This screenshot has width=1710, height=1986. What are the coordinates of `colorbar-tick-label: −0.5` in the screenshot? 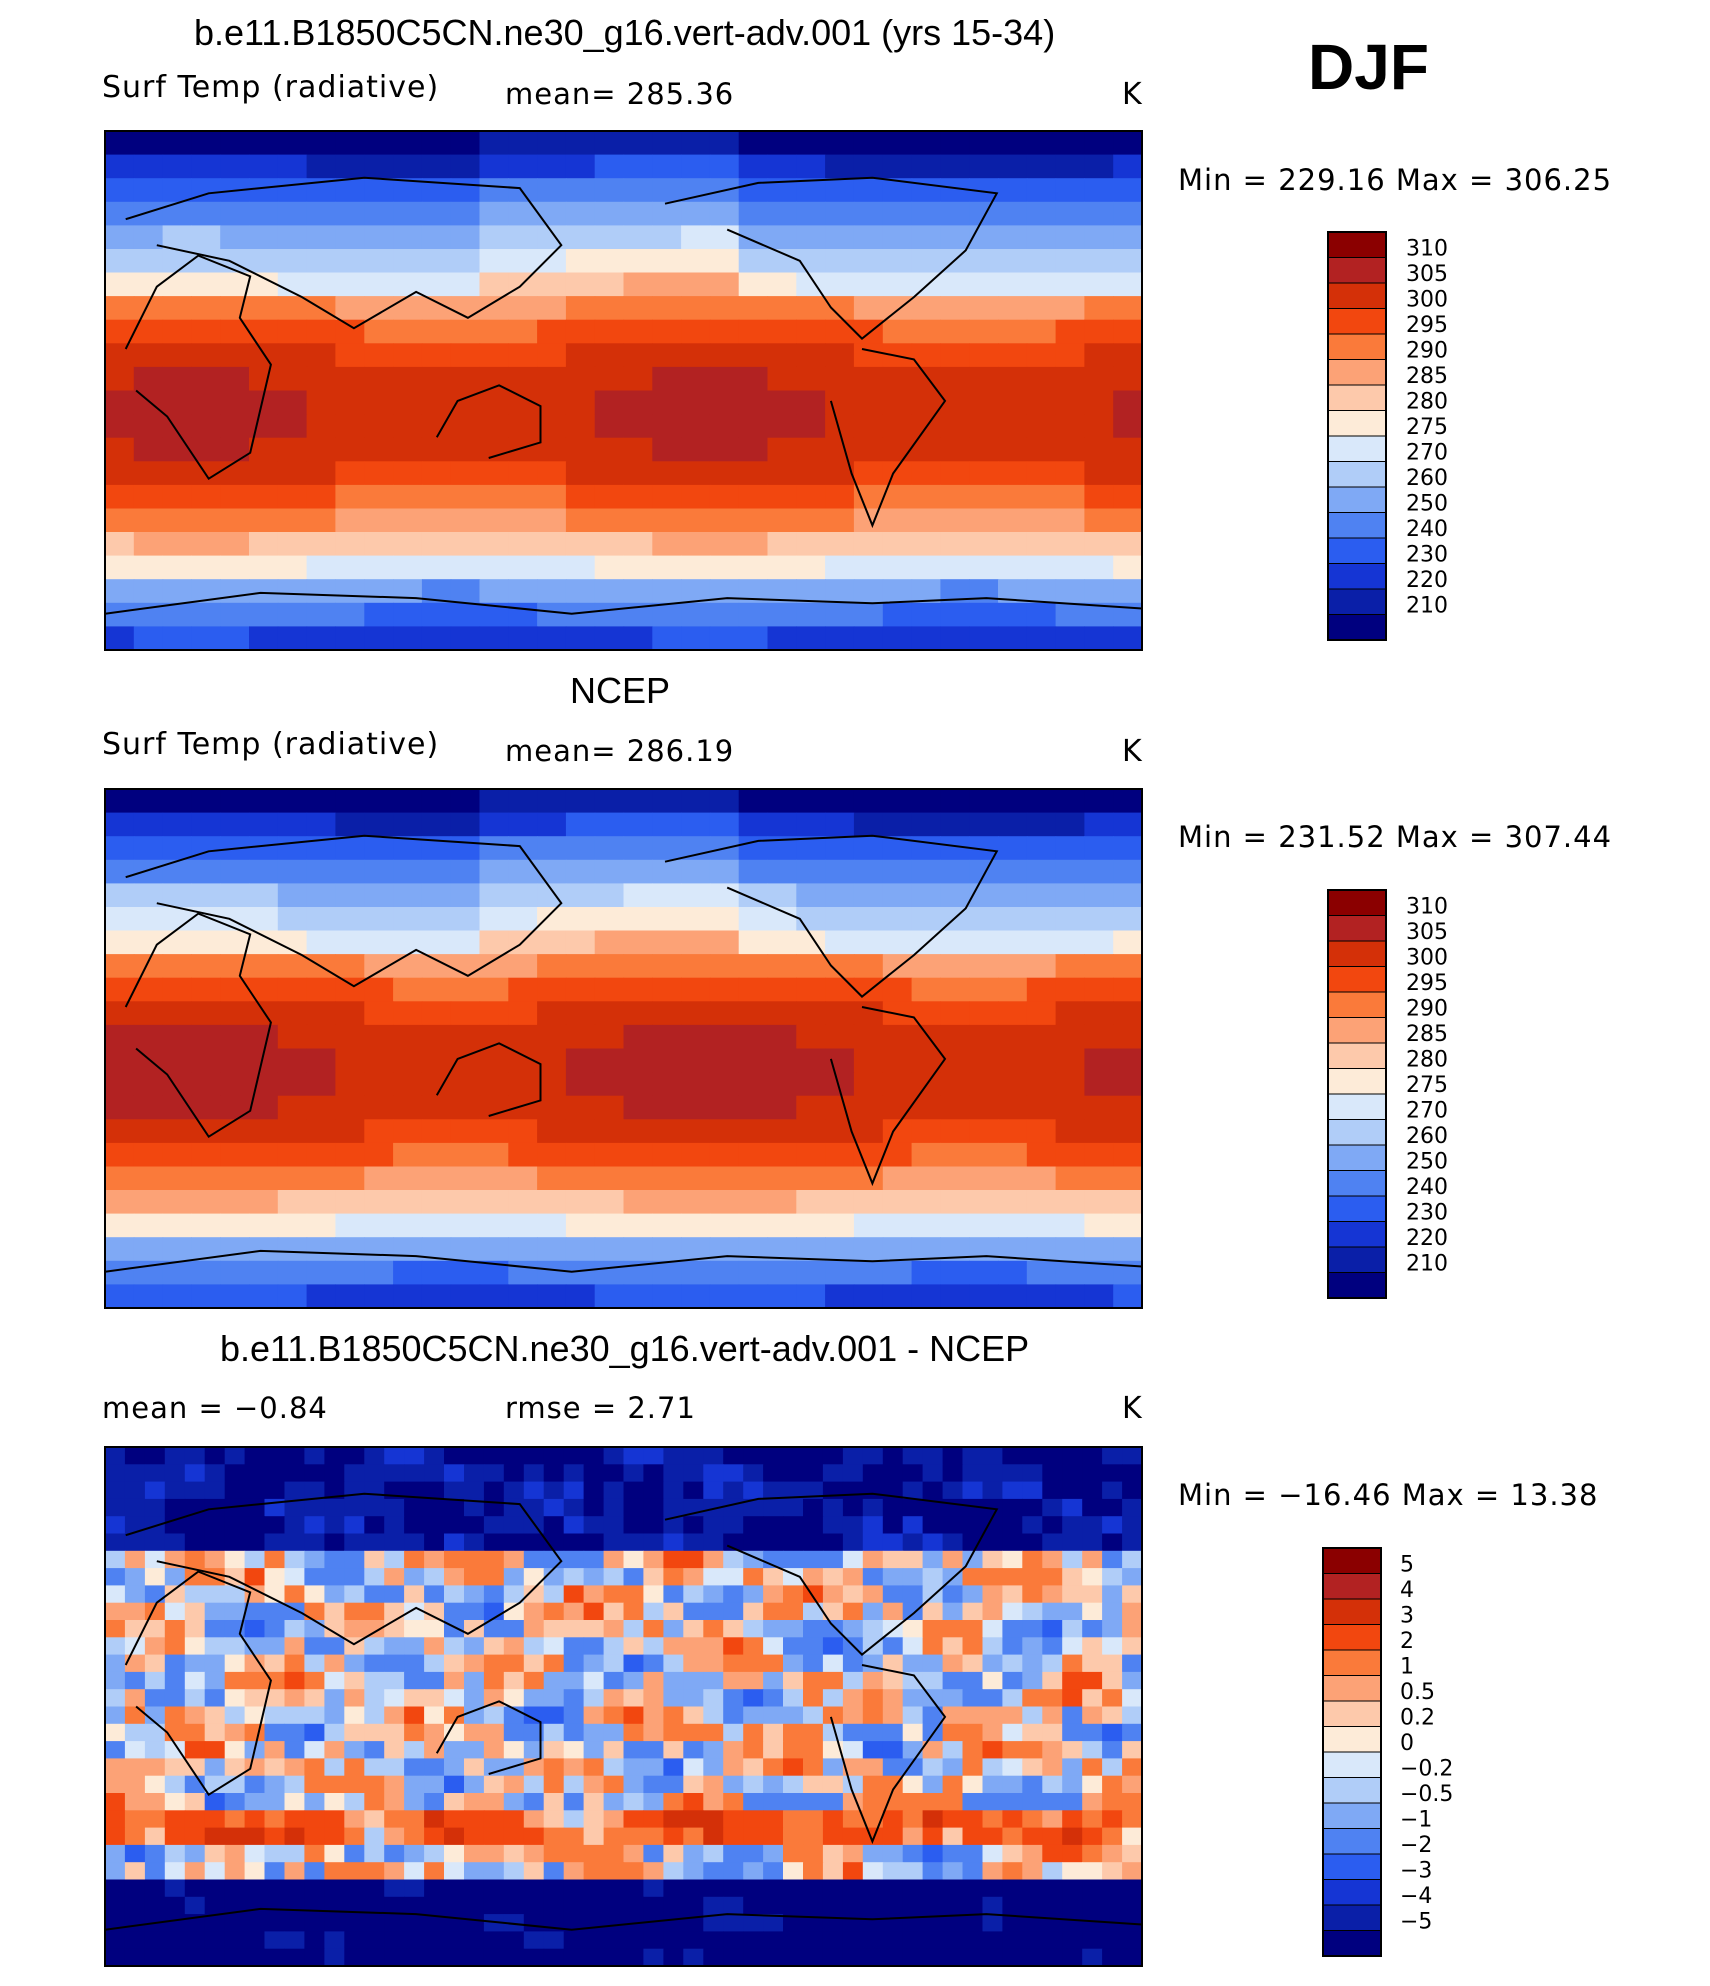 It's located at (1426, 1794).